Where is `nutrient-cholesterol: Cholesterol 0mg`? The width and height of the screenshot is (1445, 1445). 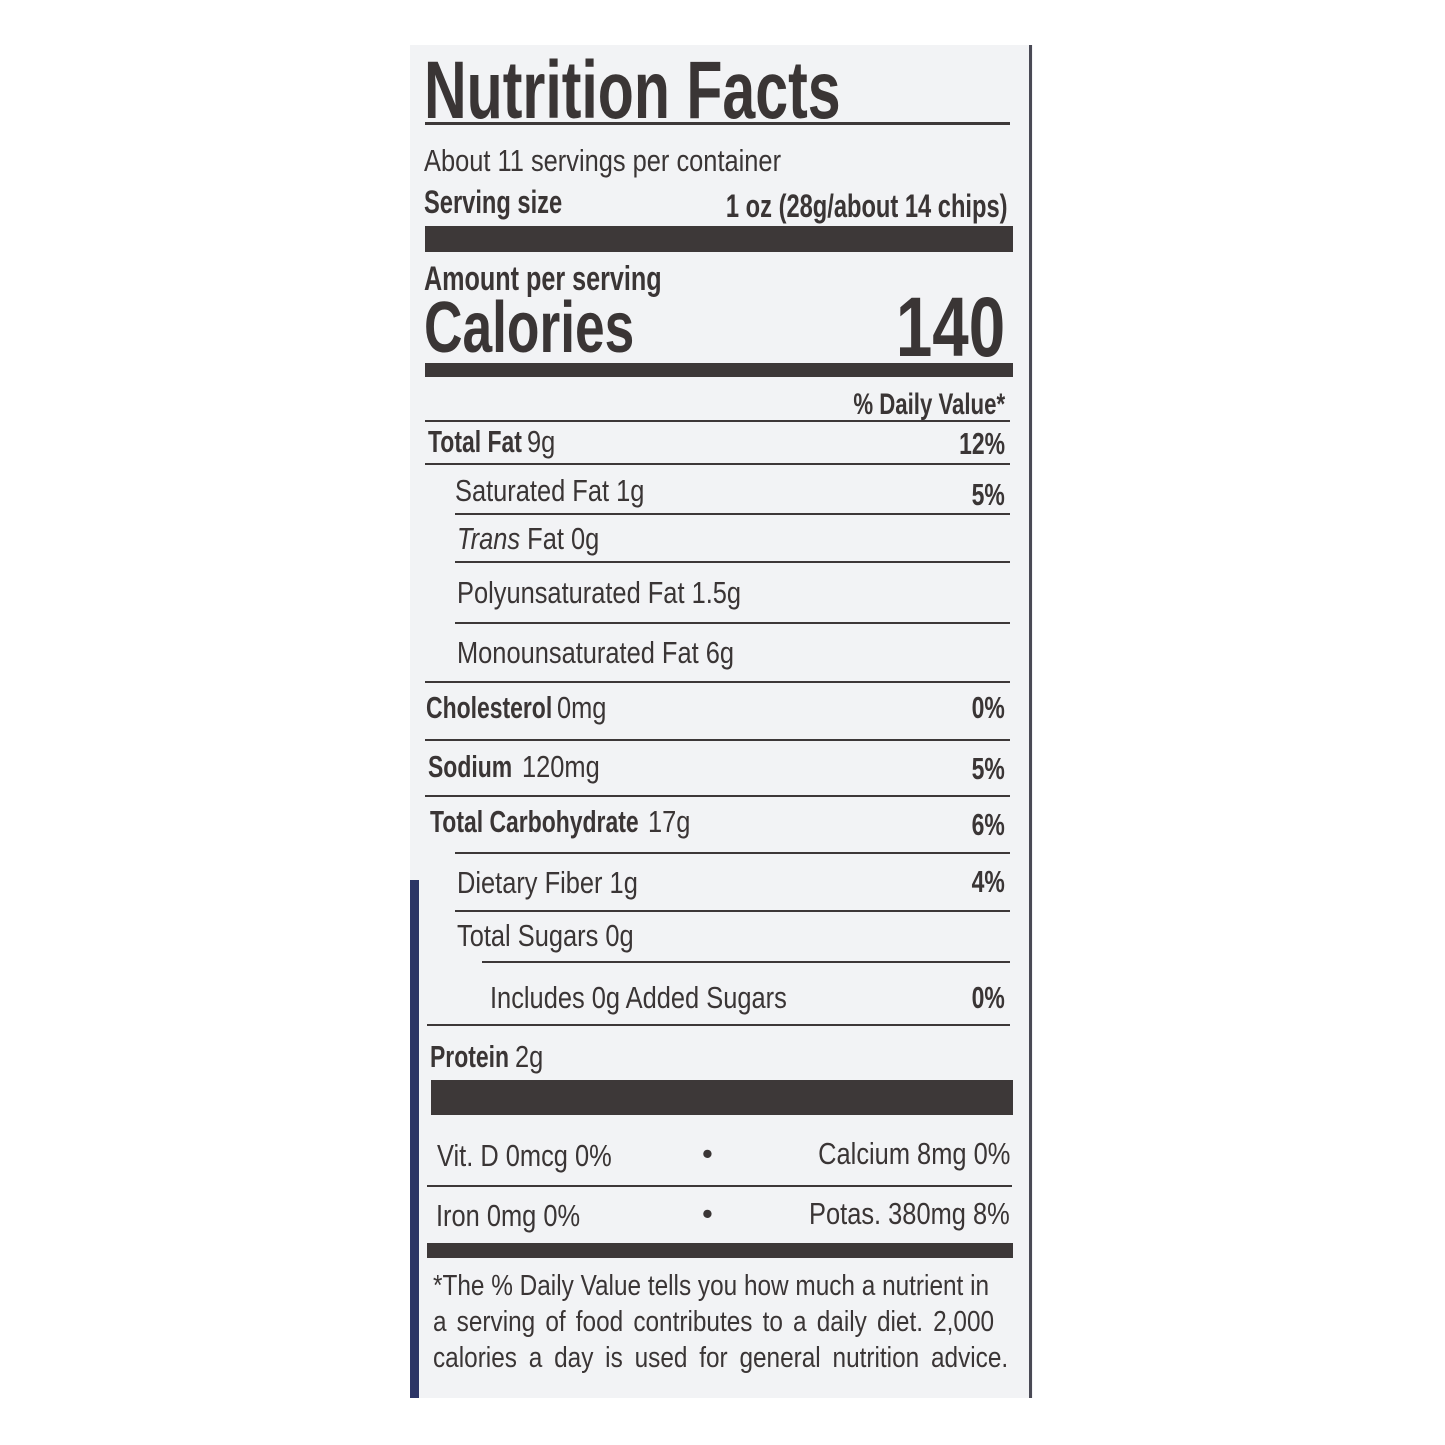 nutrient-cholesterol: Cholesterol 0mg is located at coordinates (521, 707).